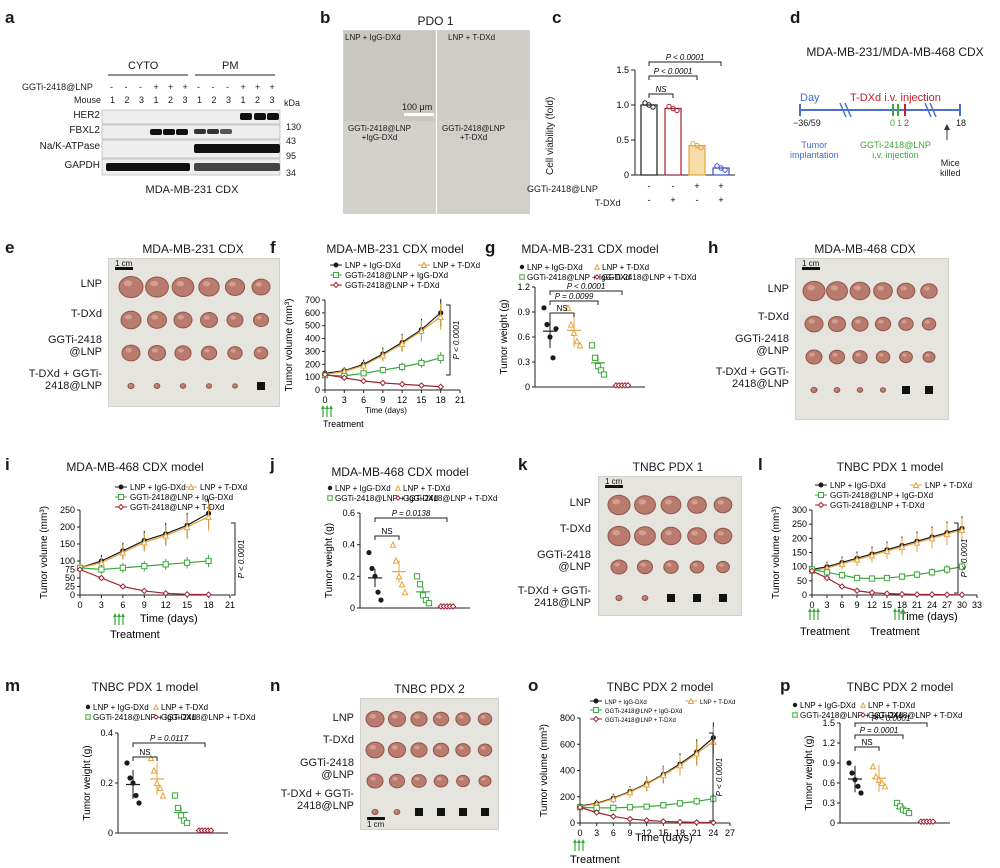  What do you see at coordinates (389, 76) in the screenshot?
I see `pdo-image-lnp-igg` at bounding box center [389, 76].